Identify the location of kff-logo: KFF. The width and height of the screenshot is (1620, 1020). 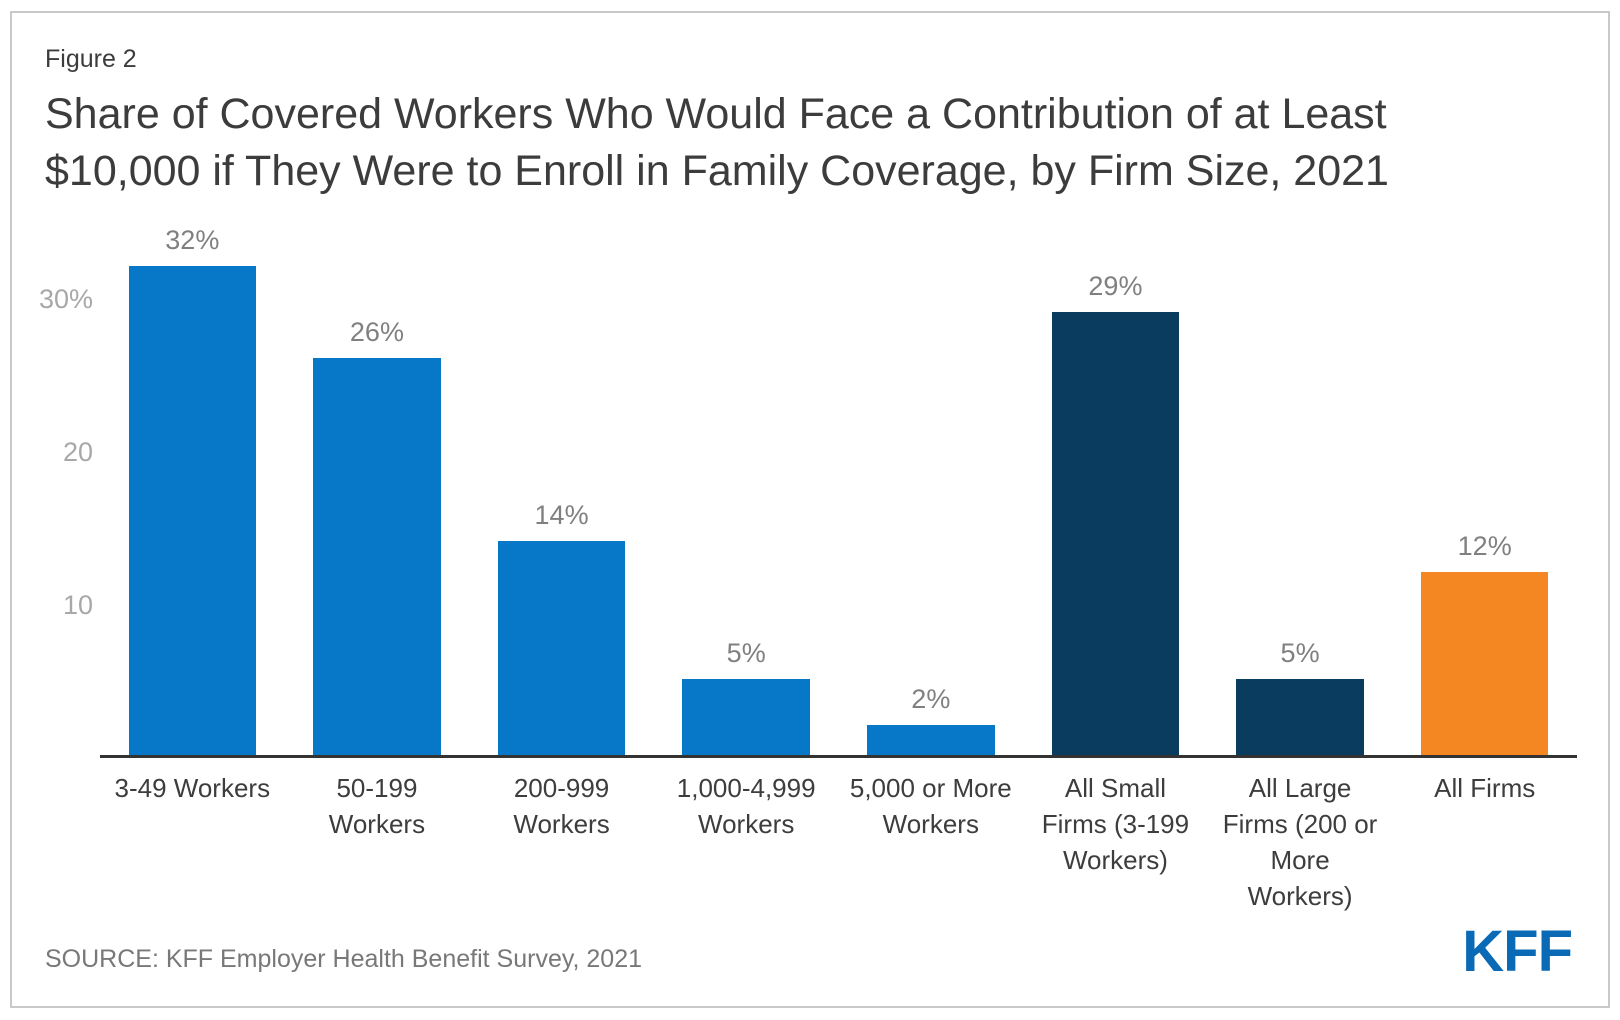
(1517, 951).